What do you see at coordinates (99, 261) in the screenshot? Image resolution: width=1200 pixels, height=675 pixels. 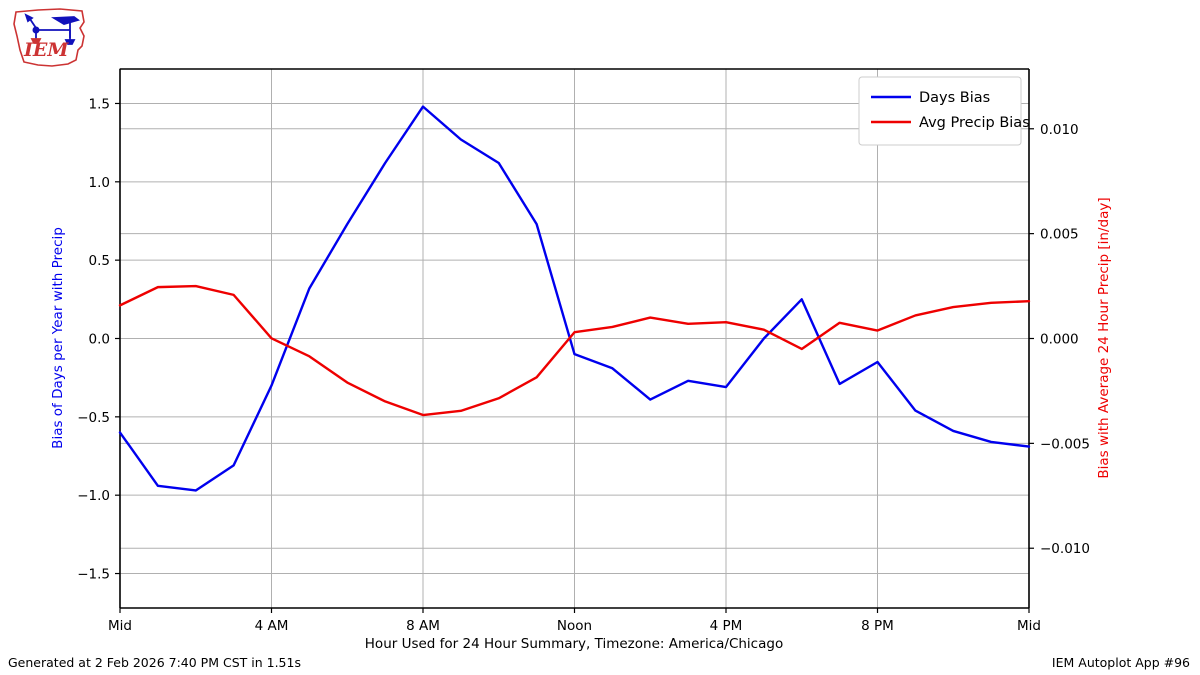 I see `y-axis-left-tick-label: 0.5` at bounding box center [99, 261].